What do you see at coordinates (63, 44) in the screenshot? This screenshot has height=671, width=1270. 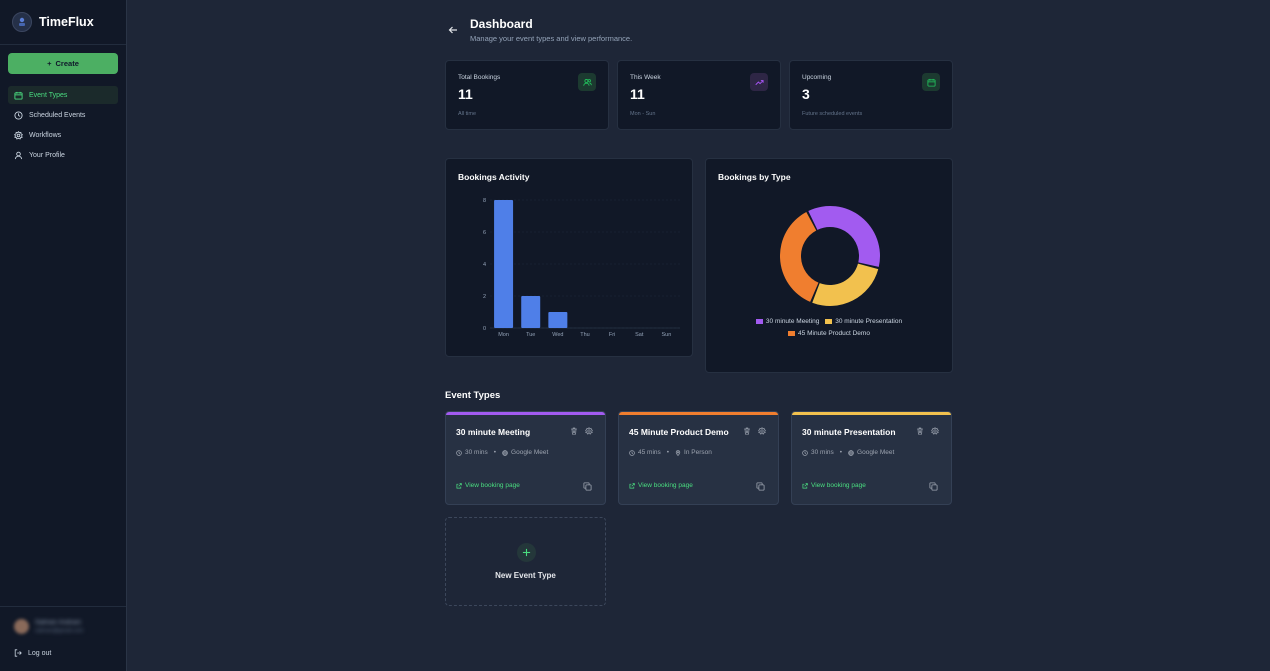 I see `divider` at bounding box center [63, 44].